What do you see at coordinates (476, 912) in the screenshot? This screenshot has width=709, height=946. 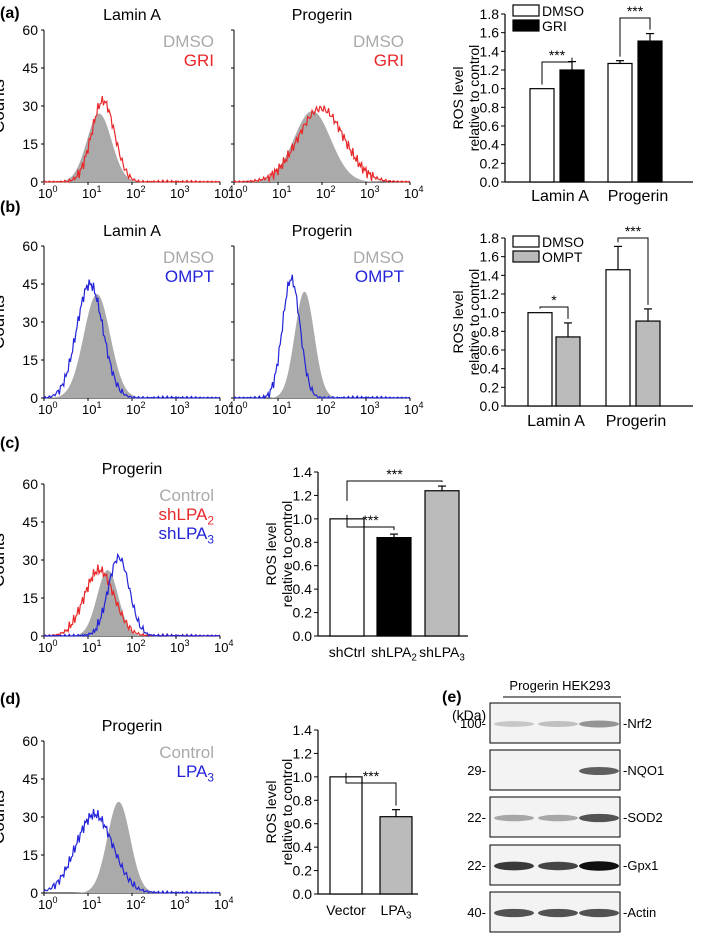 I see `mw-marker: 40-` at bounding box center [476, 912].